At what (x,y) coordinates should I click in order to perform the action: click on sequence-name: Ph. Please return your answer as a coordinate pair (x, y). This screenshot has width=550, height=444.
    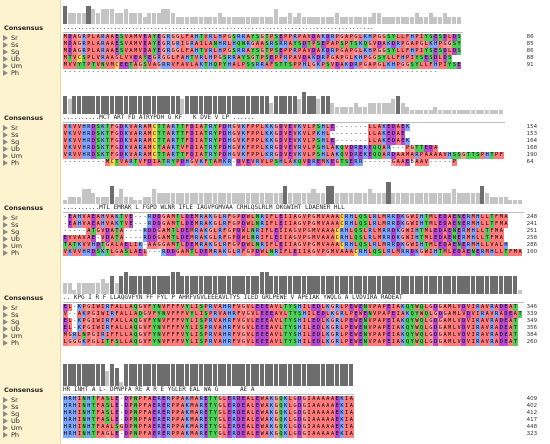
    Looking at the image, I should click on (15, 163).